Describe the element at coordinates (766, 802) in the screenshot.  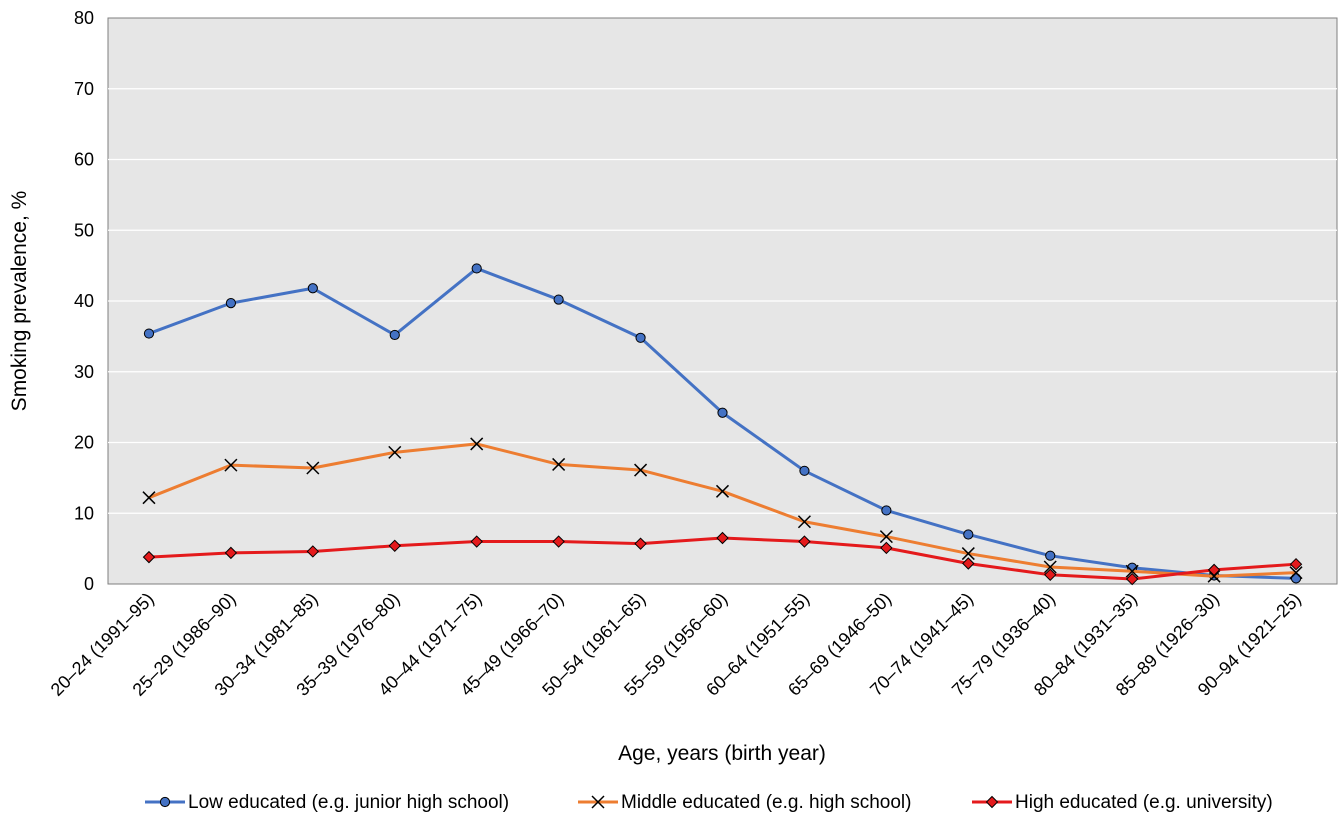
I see `legend-label: Middle educated (e.g. high school)` at that location.